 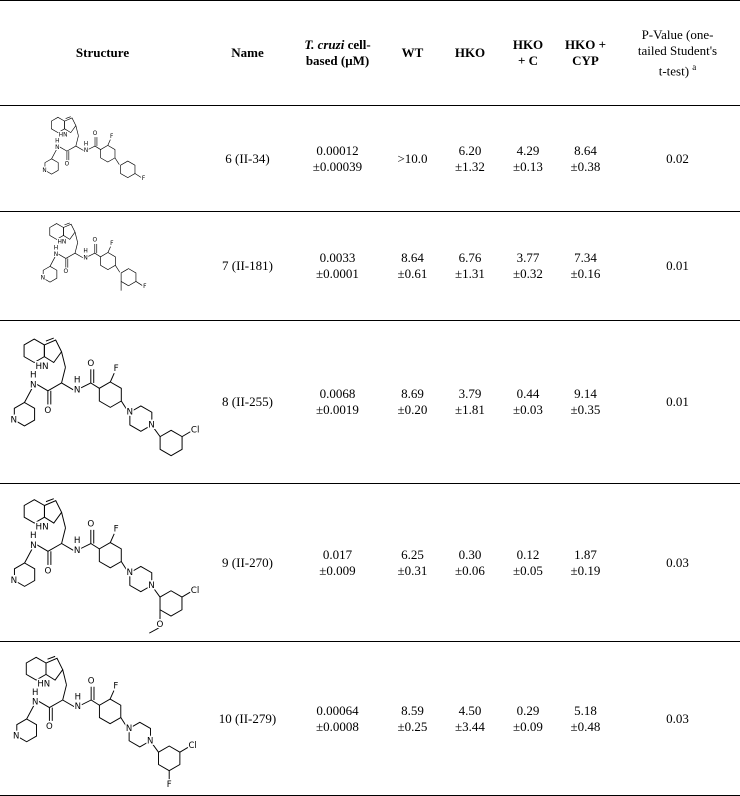 I want to click on mean-value: 6.20, so click(x=470, y=151).